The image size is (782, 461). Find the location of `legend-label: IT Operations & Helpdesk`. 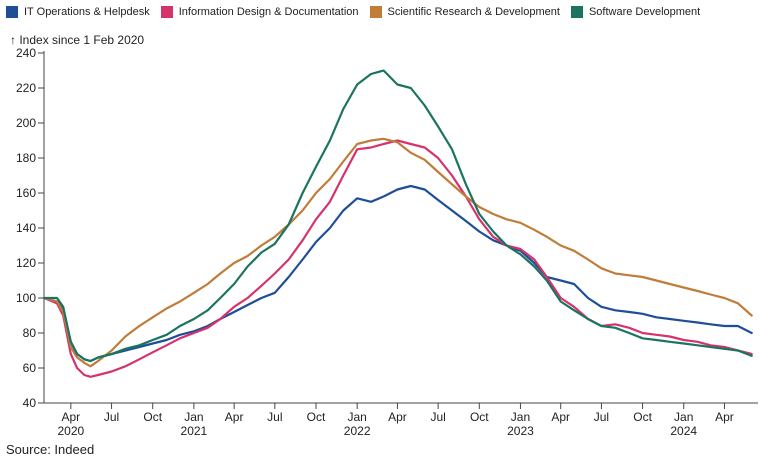

legend-label: IT Operations & Helpdesk is located at coordinates (87, 12).